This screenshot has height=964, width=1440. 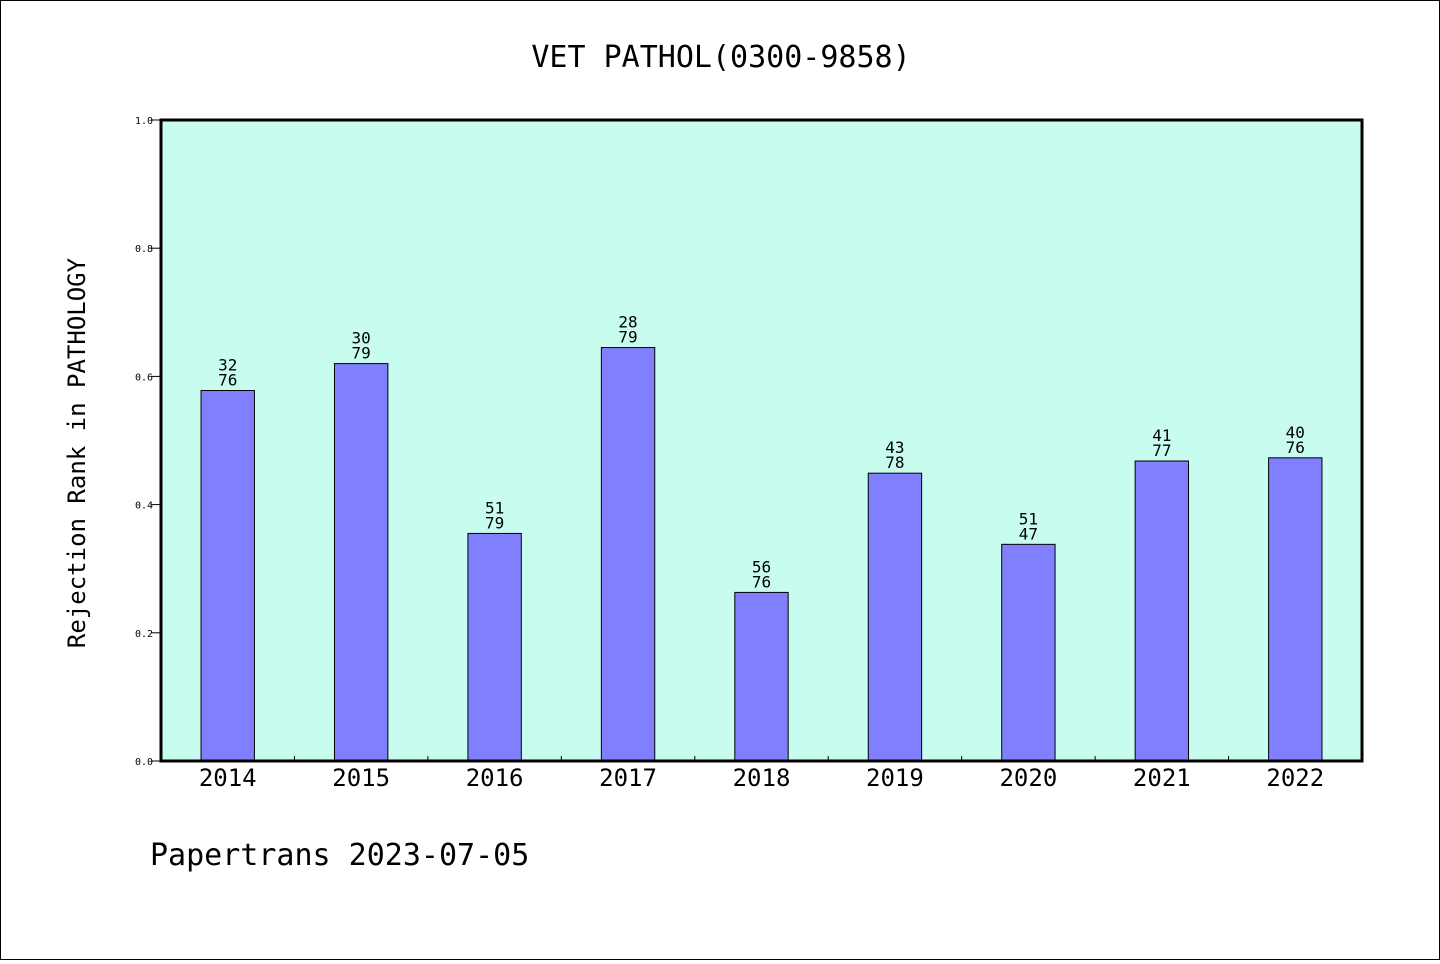 I want to click on bar-label-bottom-2019: 78, so click(x=894, y=462).